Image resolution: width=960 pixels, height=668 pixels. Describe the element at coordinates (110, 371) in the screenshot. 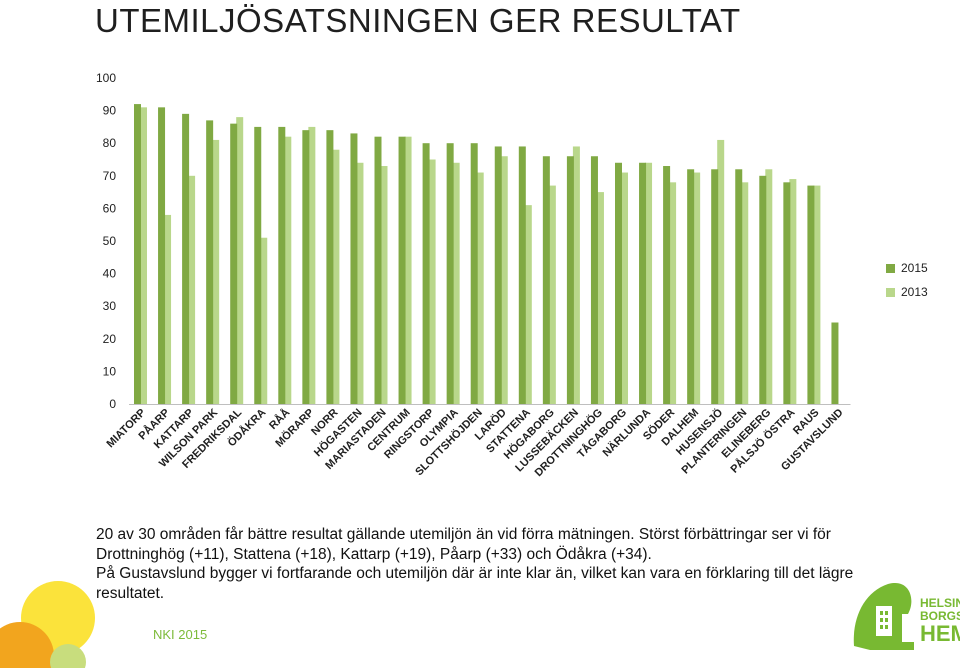

I see `y-tick-label: 10` at that location.